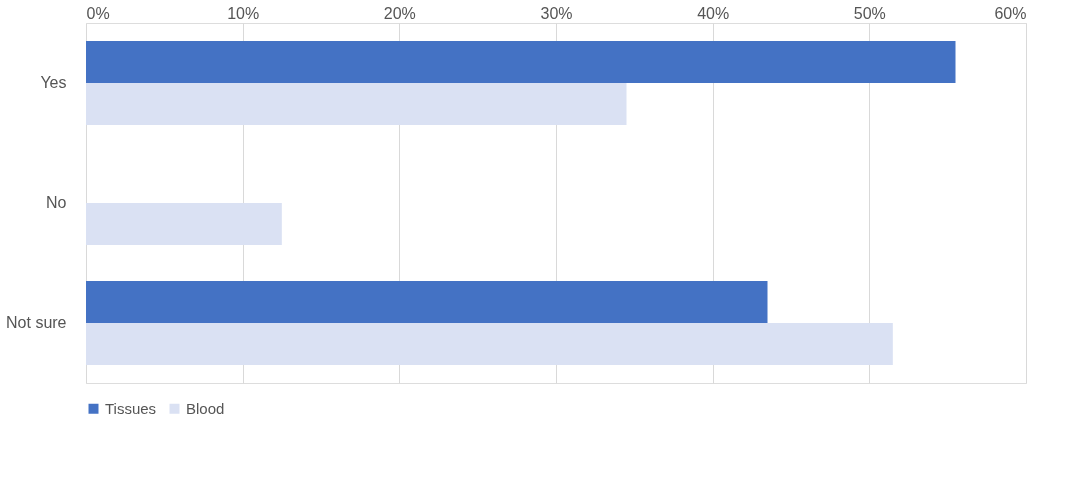 The height and width of the screenshot is (487, 1078). I want to click on y-tick-label: No, so click(56, 202).